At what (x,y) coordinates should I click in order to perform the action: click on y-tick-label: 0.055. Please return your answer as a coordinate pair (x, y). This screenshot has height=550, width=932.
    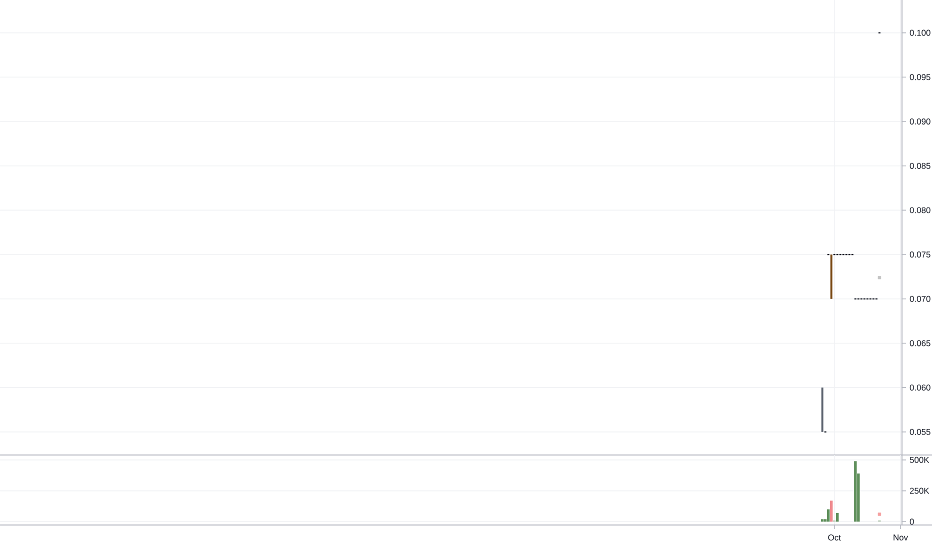
    Looking at the image, I should click on (920, 431).